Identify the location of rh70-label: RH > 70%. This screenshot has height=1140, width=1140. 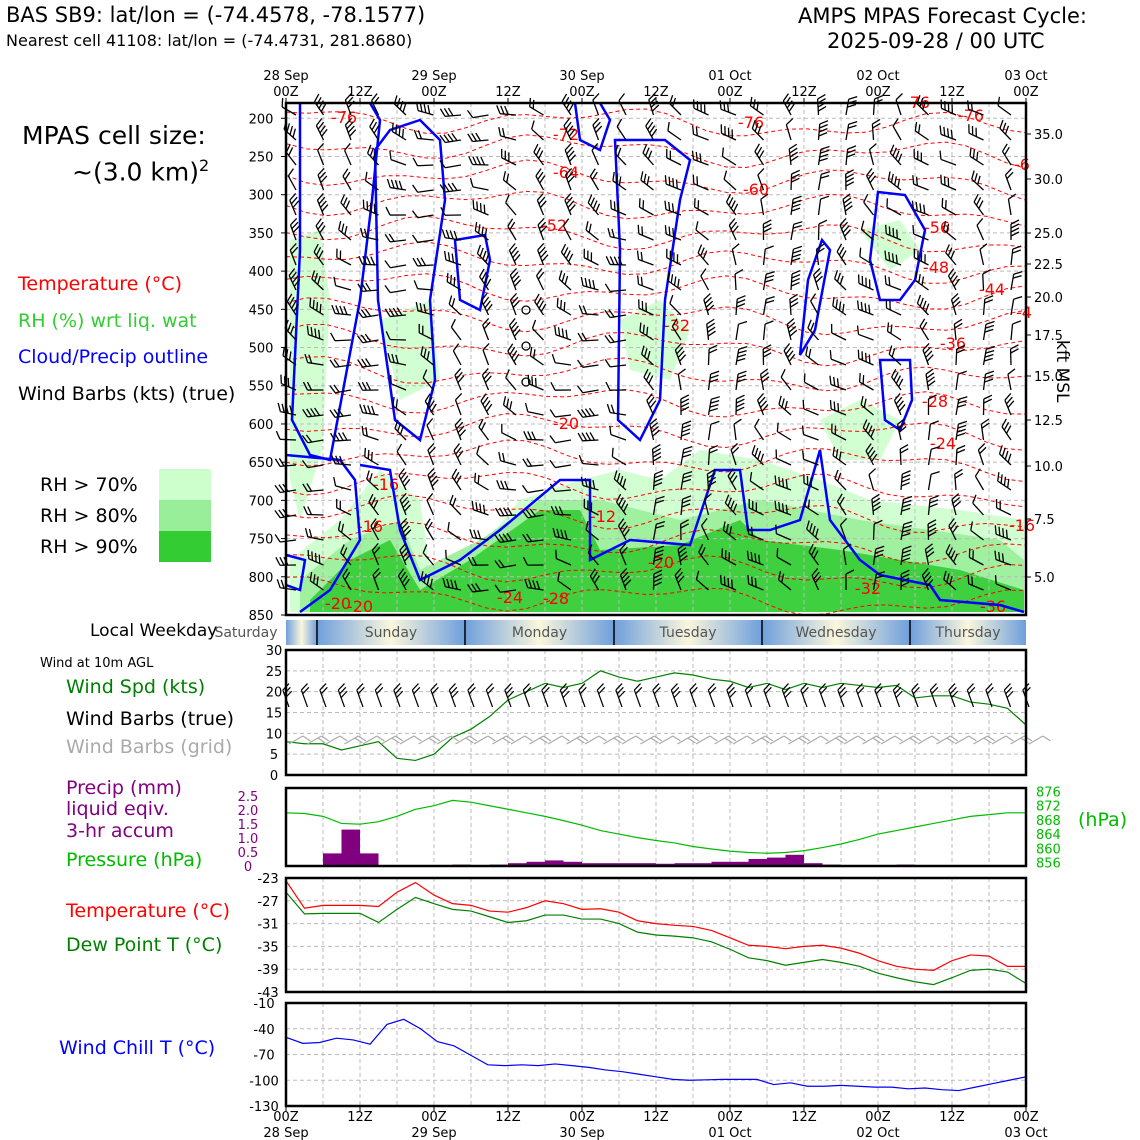
(89, 485).